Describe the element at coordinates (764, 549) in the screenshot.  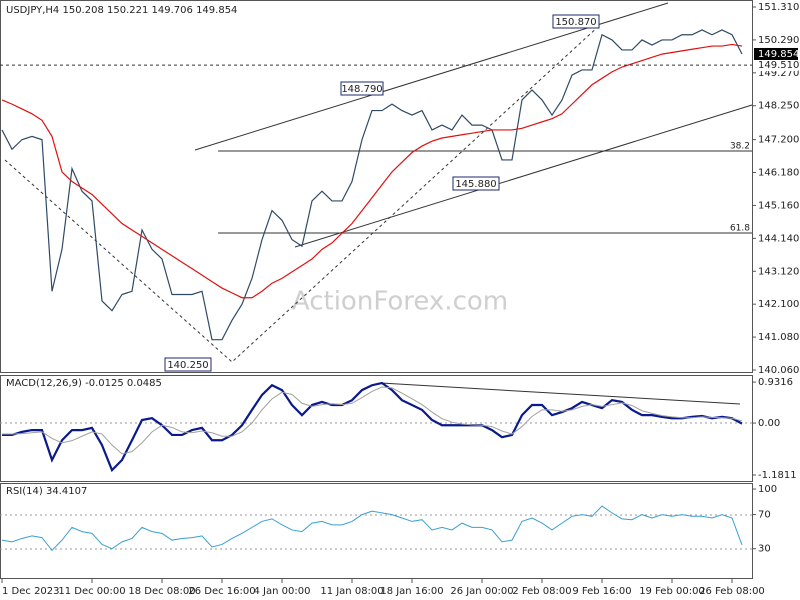
I see `y-tick-label: 30` at that location.